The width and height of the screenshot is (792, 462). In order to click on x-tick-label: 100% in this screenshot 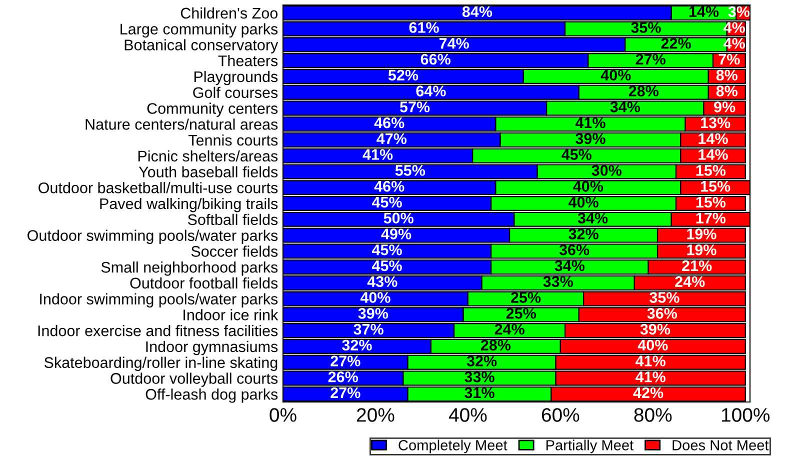, I will do `click(746, 415)`.